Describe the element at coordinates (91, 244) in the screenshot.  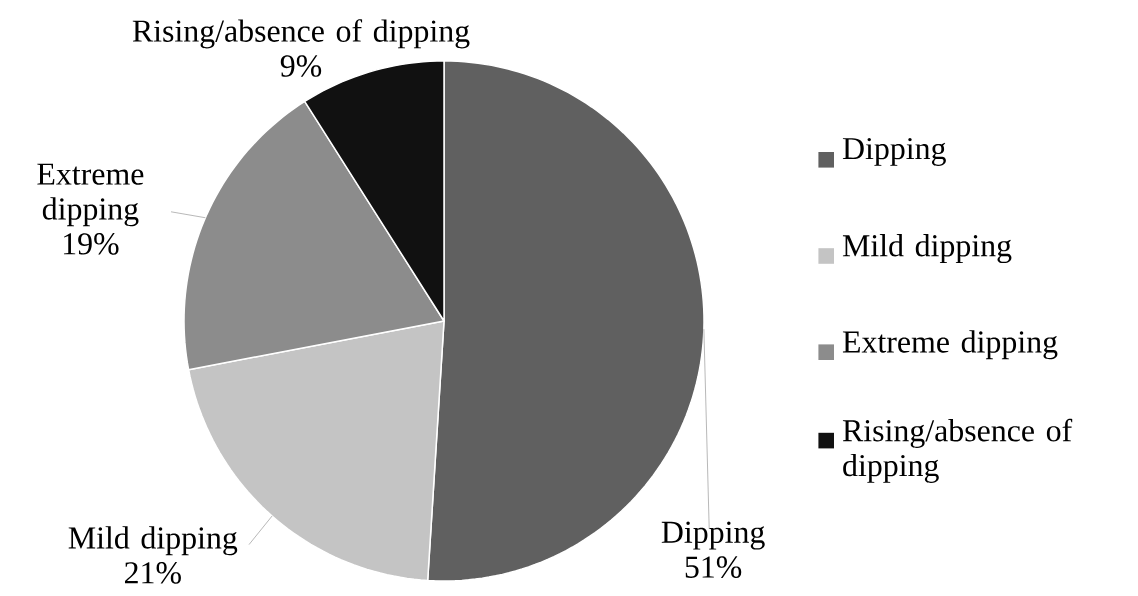
I see `data-label: 19%` at that location.